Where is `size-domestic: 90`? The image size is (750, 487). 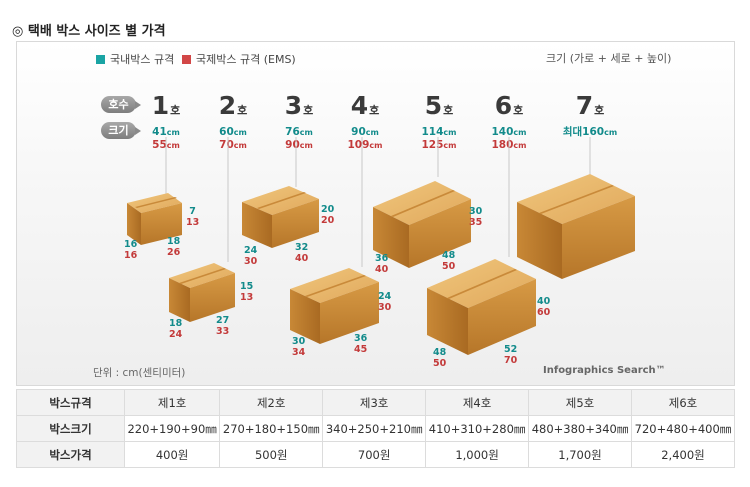
size-domestic: 90 is located at coordinates (358, 132).